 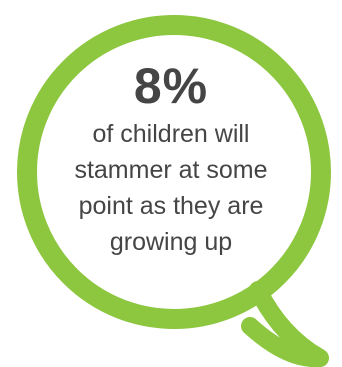 What do you see at coordinates (171, 242) in the screenshot?
I see `statistic-caption-line-4: growing up` at bounding box center [171, 242].